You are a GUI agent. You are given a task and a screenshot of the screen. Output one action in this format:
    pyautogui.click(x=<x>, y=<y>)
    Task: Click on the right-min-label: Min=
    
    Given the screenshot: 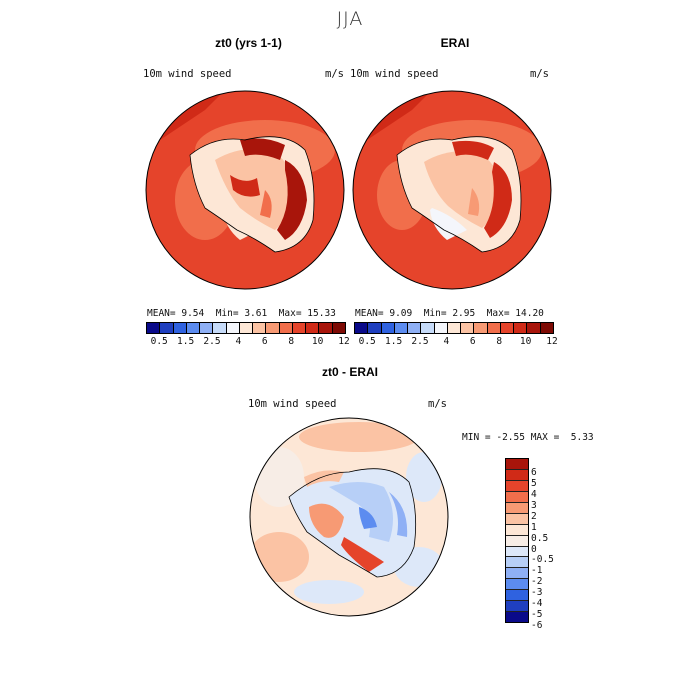 What is the action you would take?
    pyautogui.click(x=435, y=313)
    